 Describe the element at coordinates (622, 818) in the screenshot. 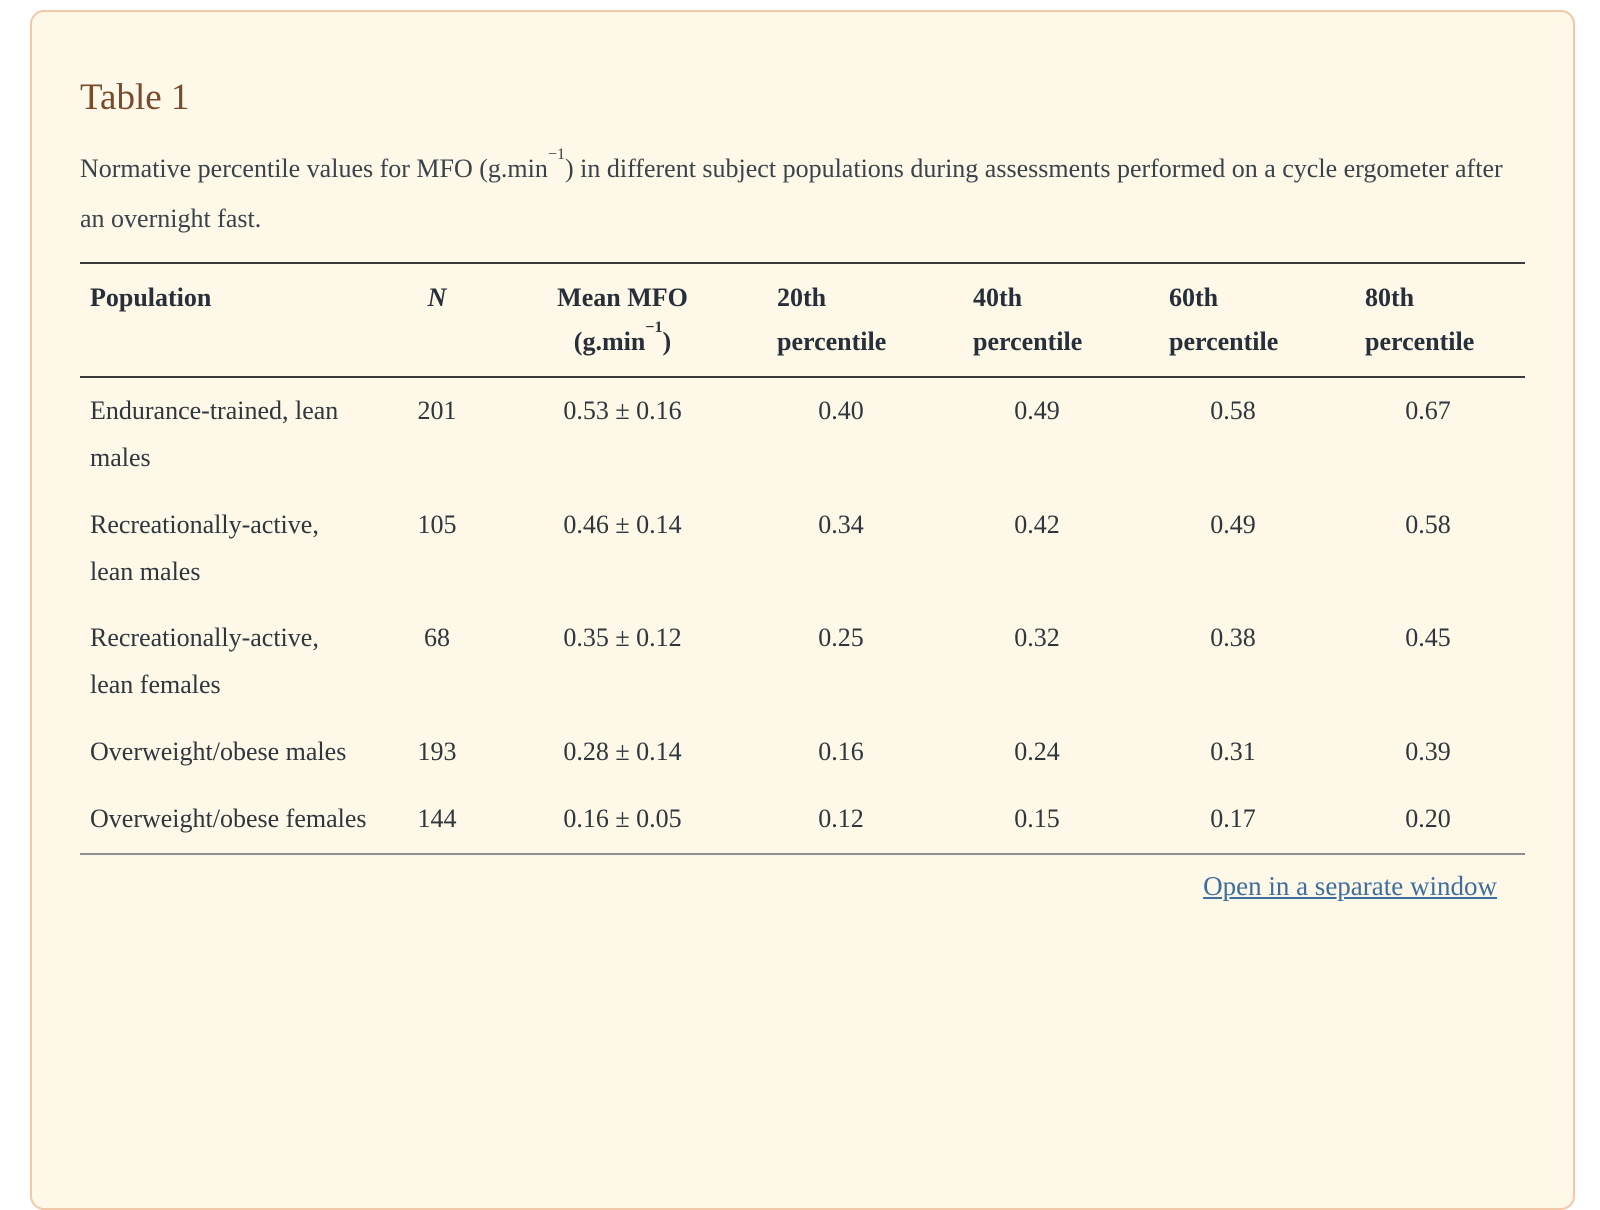

I see `cell-mean-mfo: 0.16 ± 0.05` at that location.